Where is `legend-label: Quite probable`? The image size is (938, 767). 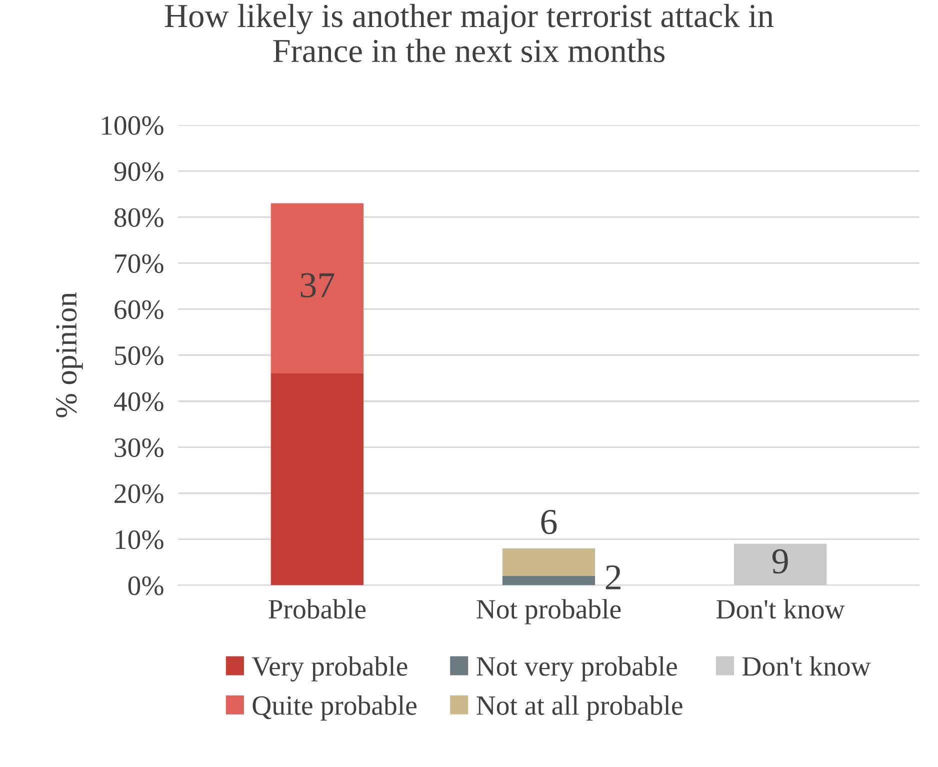
legend-label: Quite probable is located at coordinates (334, 708).